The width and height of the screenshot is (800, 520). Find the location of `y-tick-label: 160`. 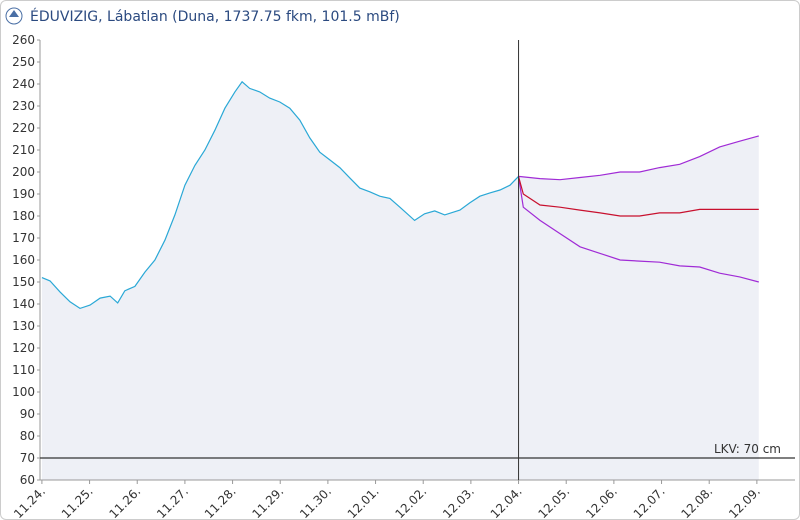

y-tick-label: 160 is located at coordinates (23, 260).